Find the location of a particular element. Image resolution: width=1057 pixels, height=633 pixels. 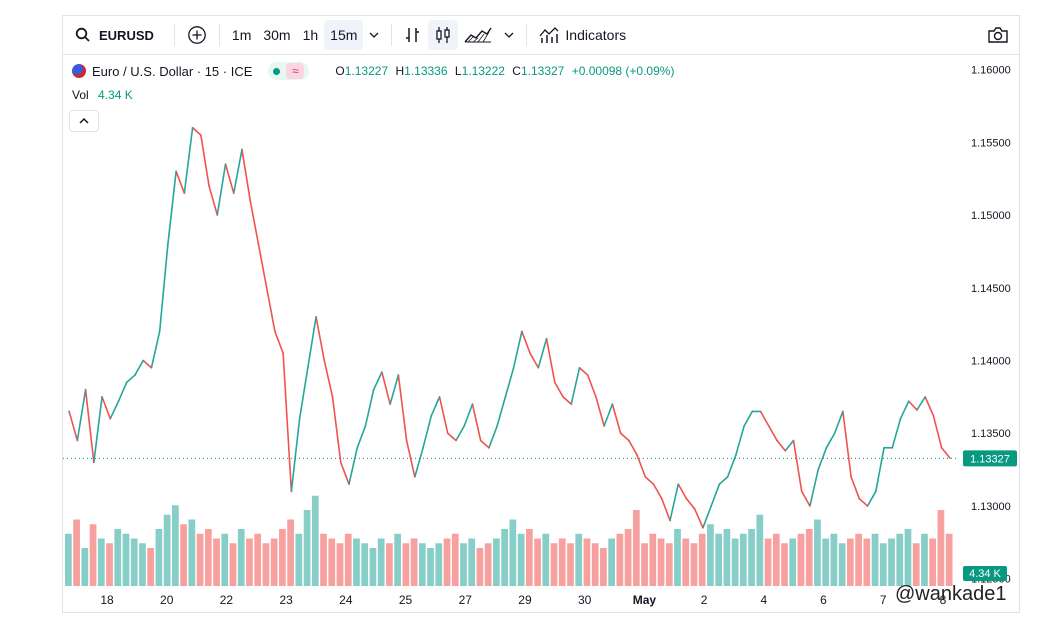

interval-30m: 30m is located at coordinates (277, 35).